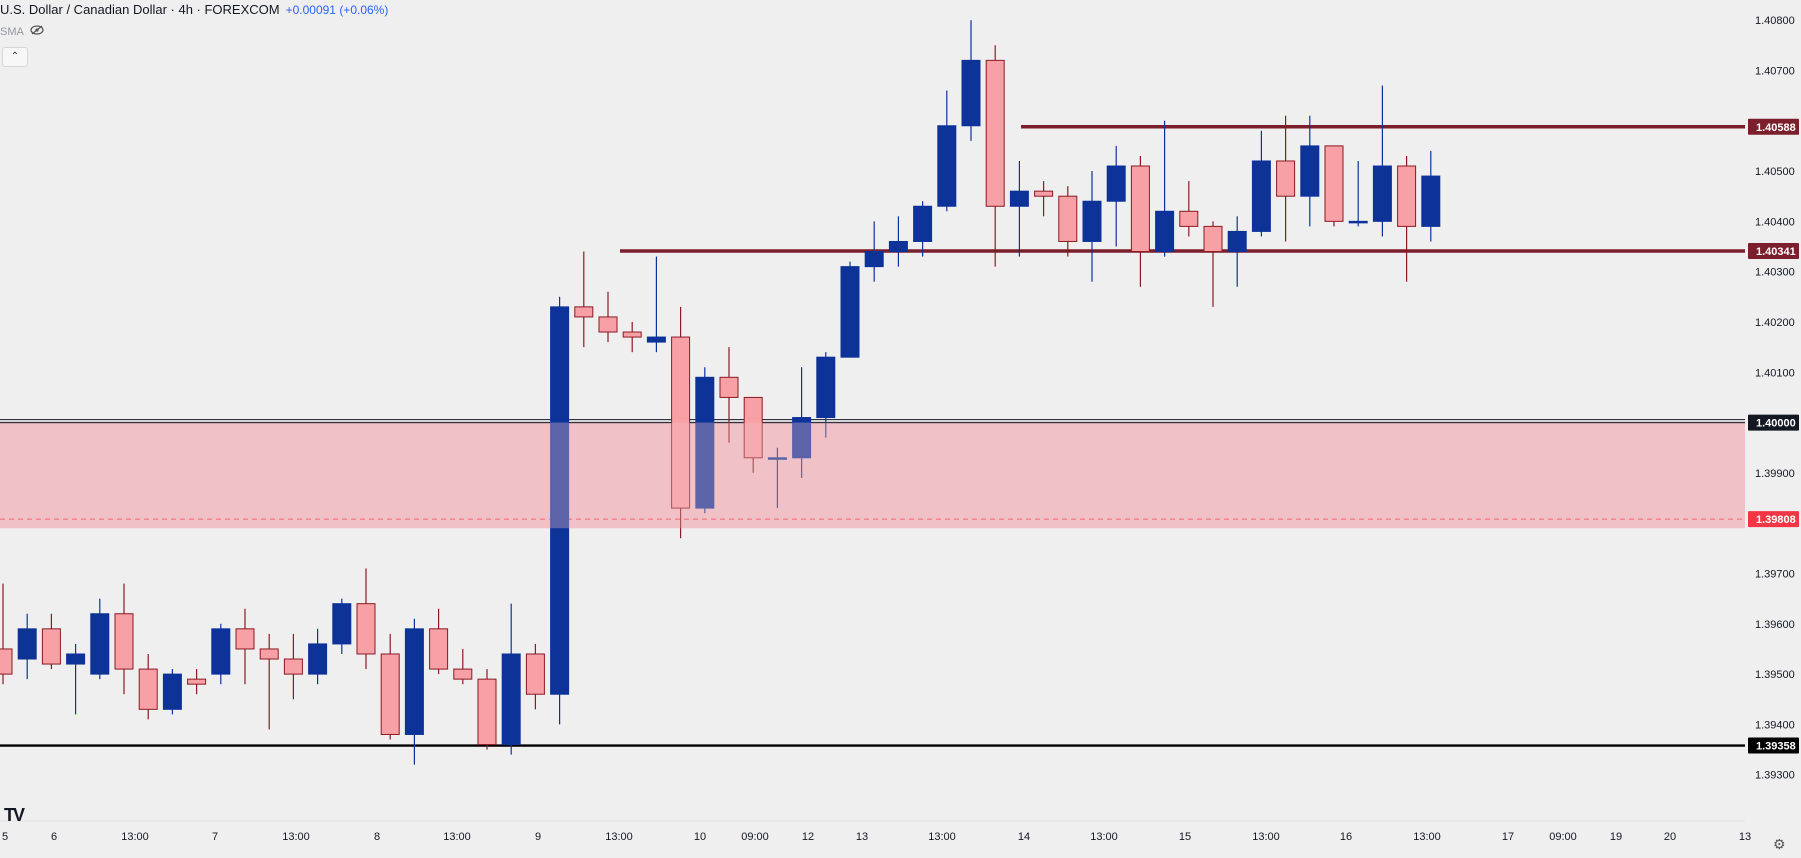  What do you see at coordinates (1775, 675) in the screenshot?
I see `y-tick-label: 1.39500` at bounding box center [1775, 675].